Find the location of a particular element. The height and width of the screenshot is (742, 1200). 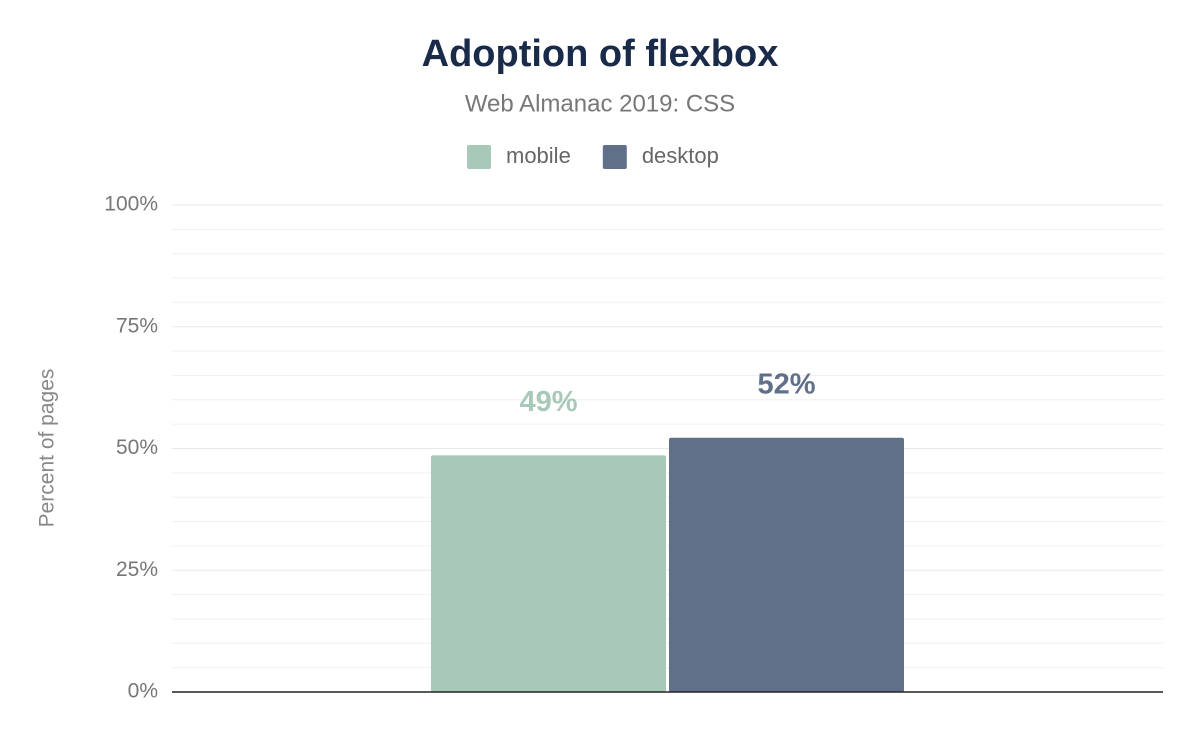

data-label: 49% is located at coordinates (548, 402).